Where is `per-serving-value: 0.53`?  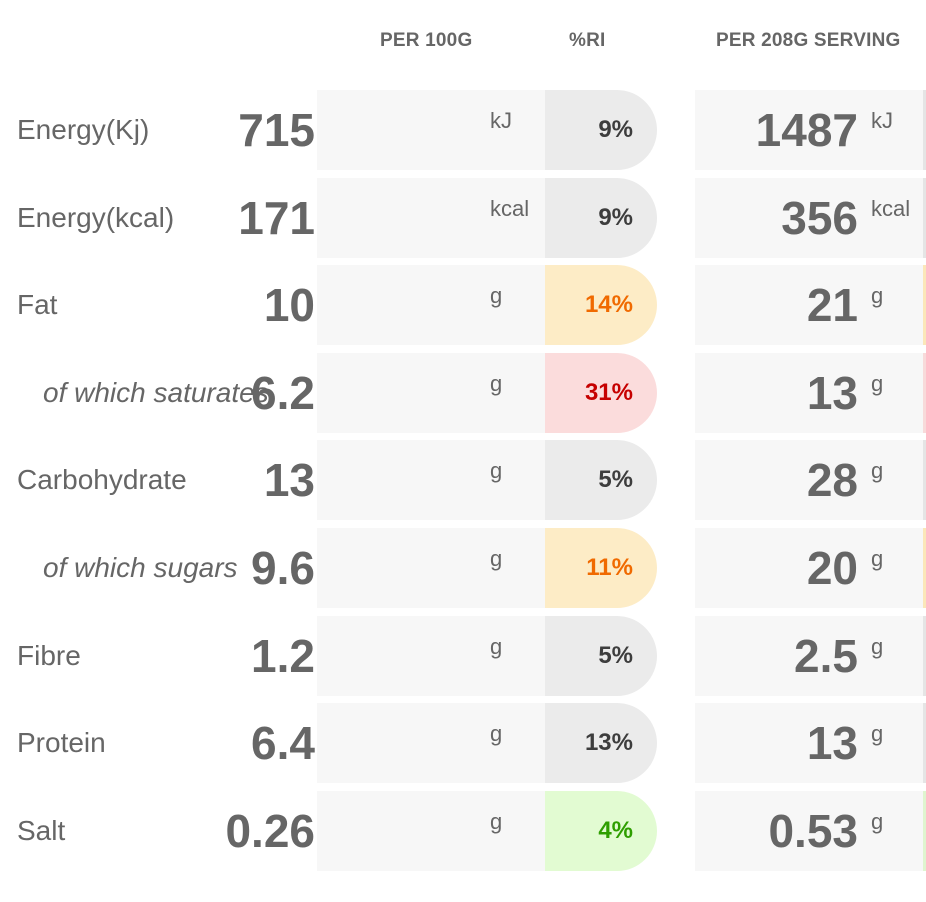
per-serving-value: 0.53 is located at coordinates (813, 831).